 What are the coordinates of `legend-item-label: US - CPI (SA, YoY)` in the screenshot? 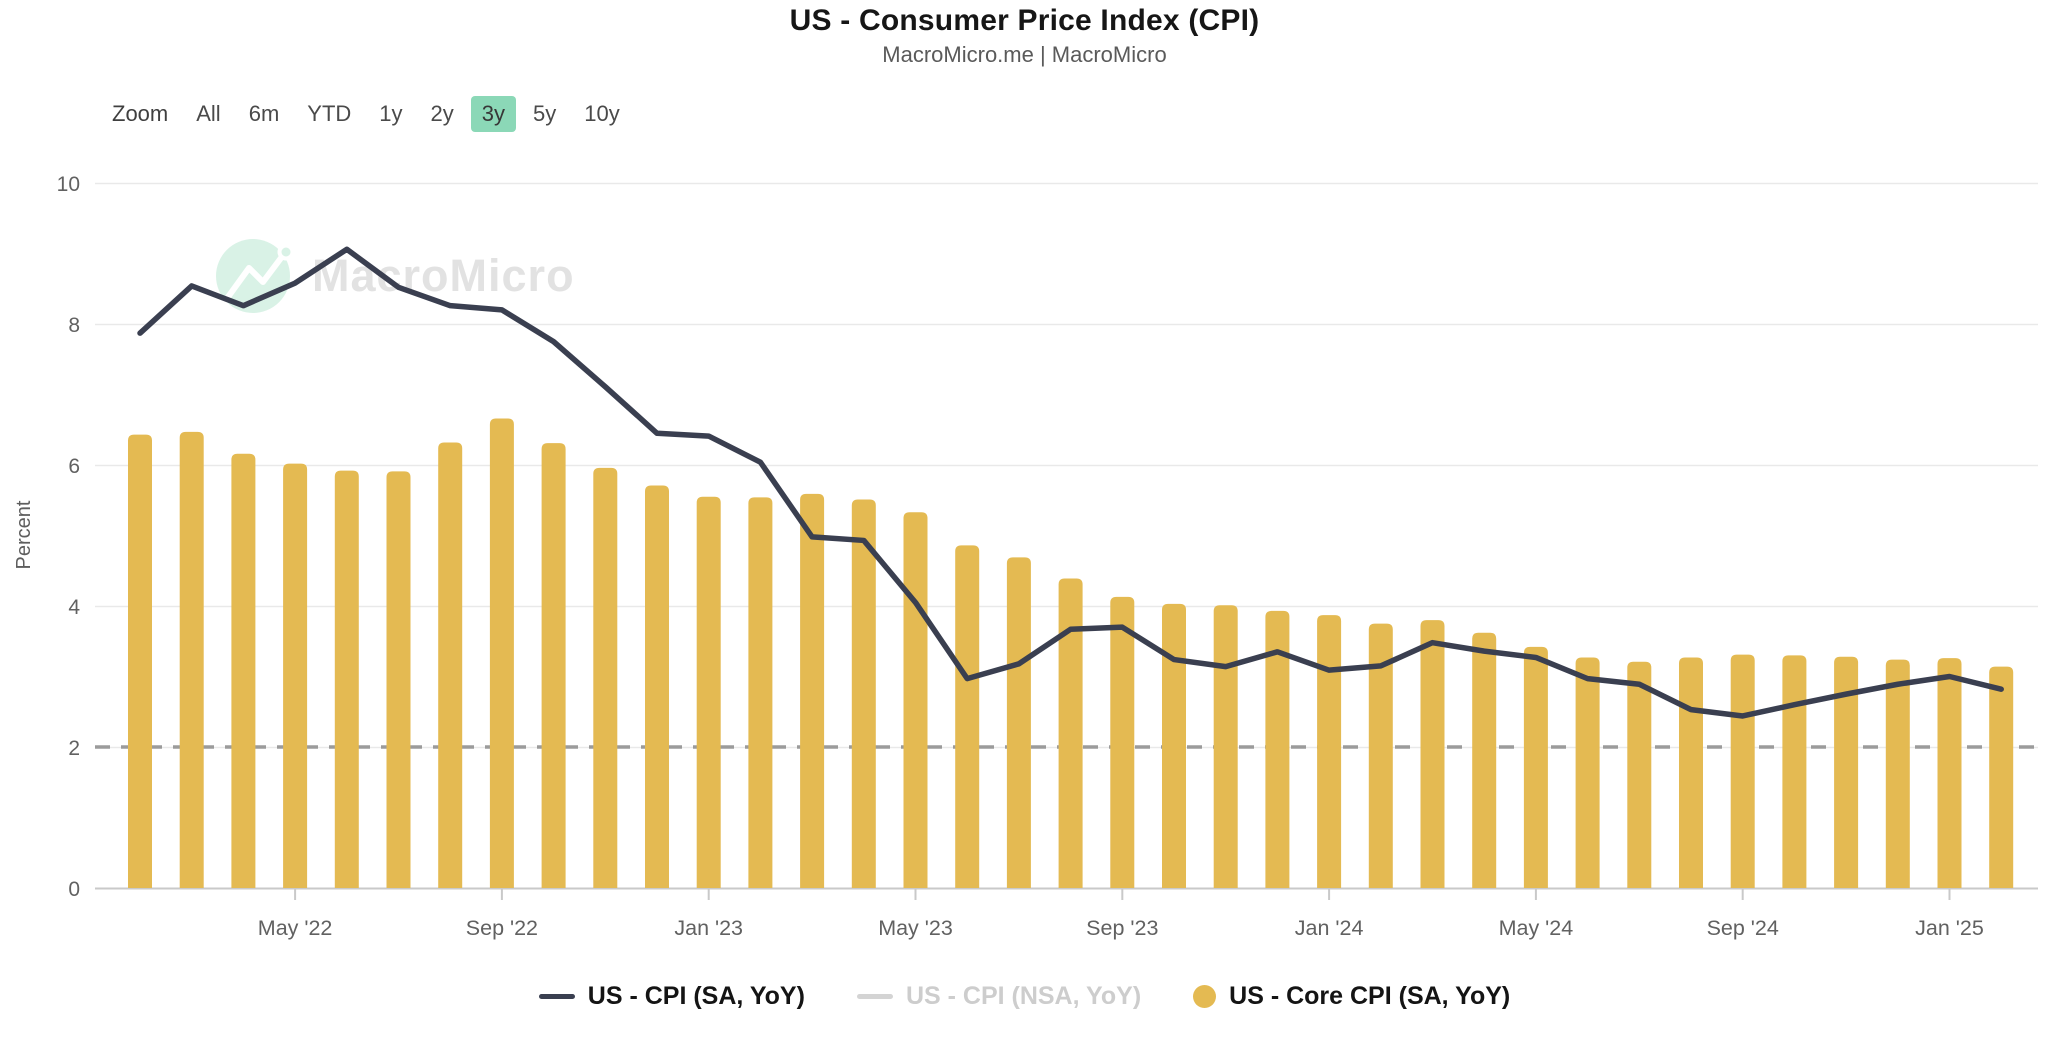 It's located at (696, 996).